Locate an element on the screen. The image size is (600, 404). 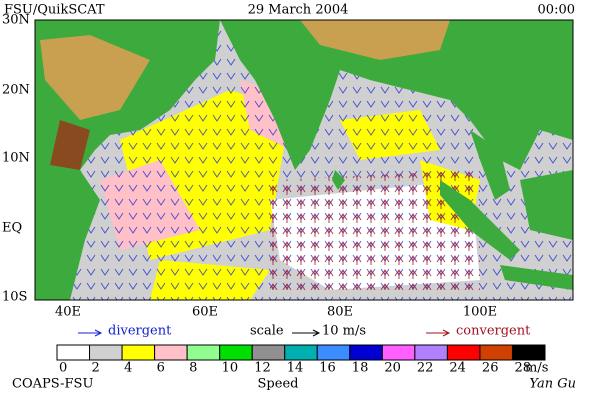
convergent-label: convergent is located at coordinates (493, 331).